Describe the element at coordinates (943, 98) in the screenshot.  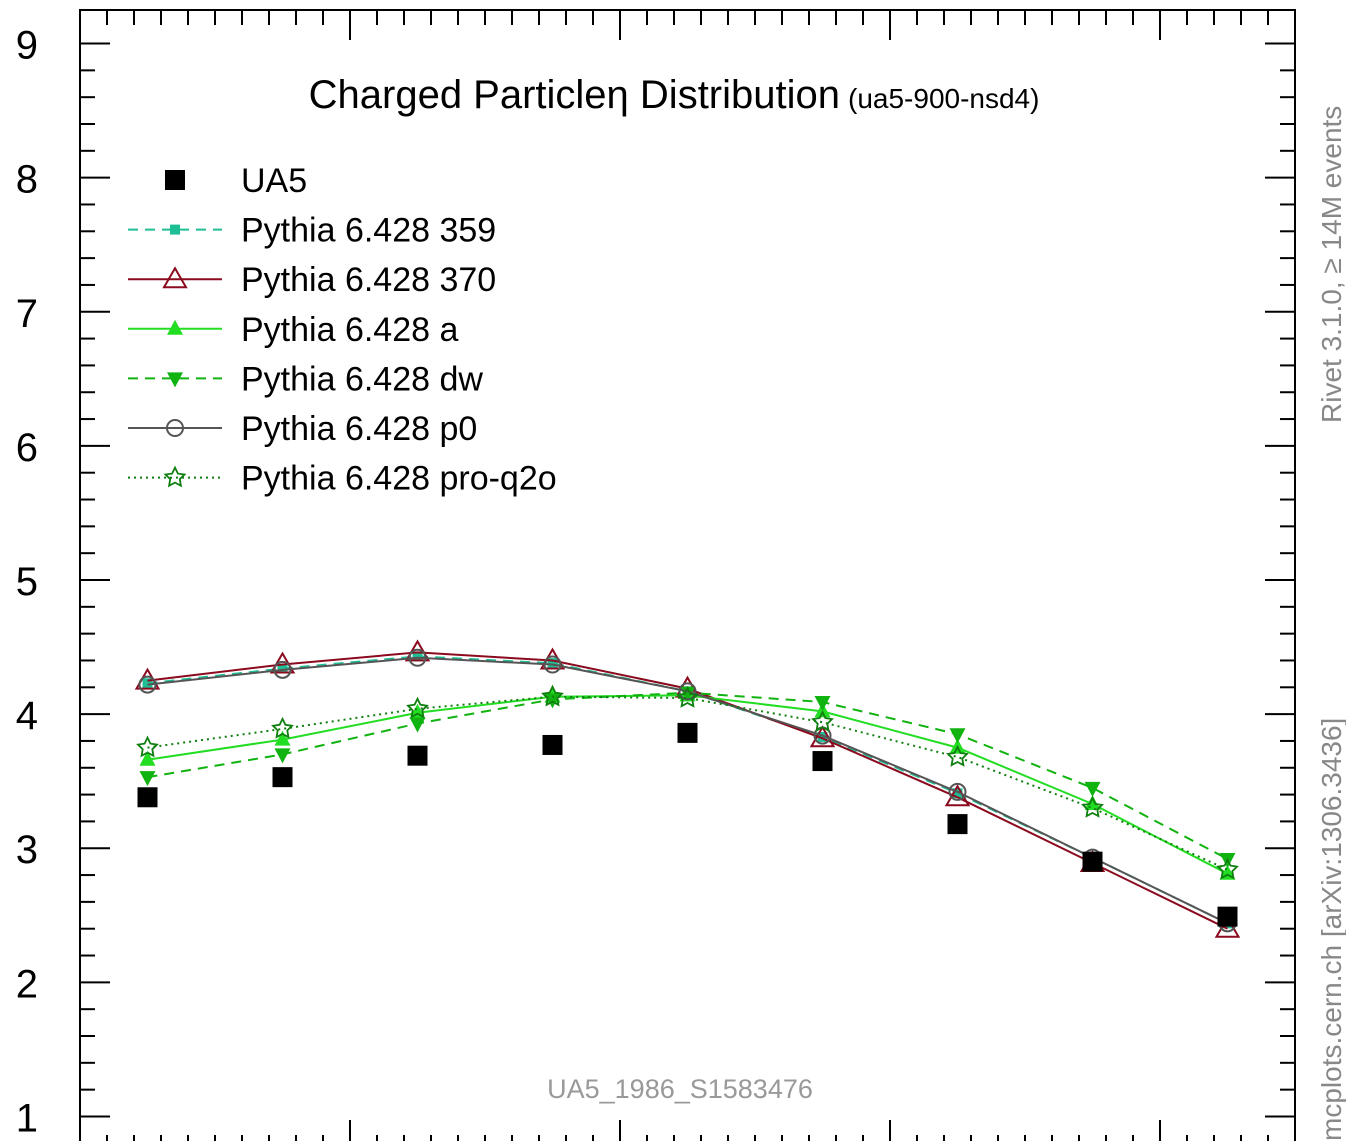
I see `chart-subtitle: (ua5-900-nsd4)` at that location.